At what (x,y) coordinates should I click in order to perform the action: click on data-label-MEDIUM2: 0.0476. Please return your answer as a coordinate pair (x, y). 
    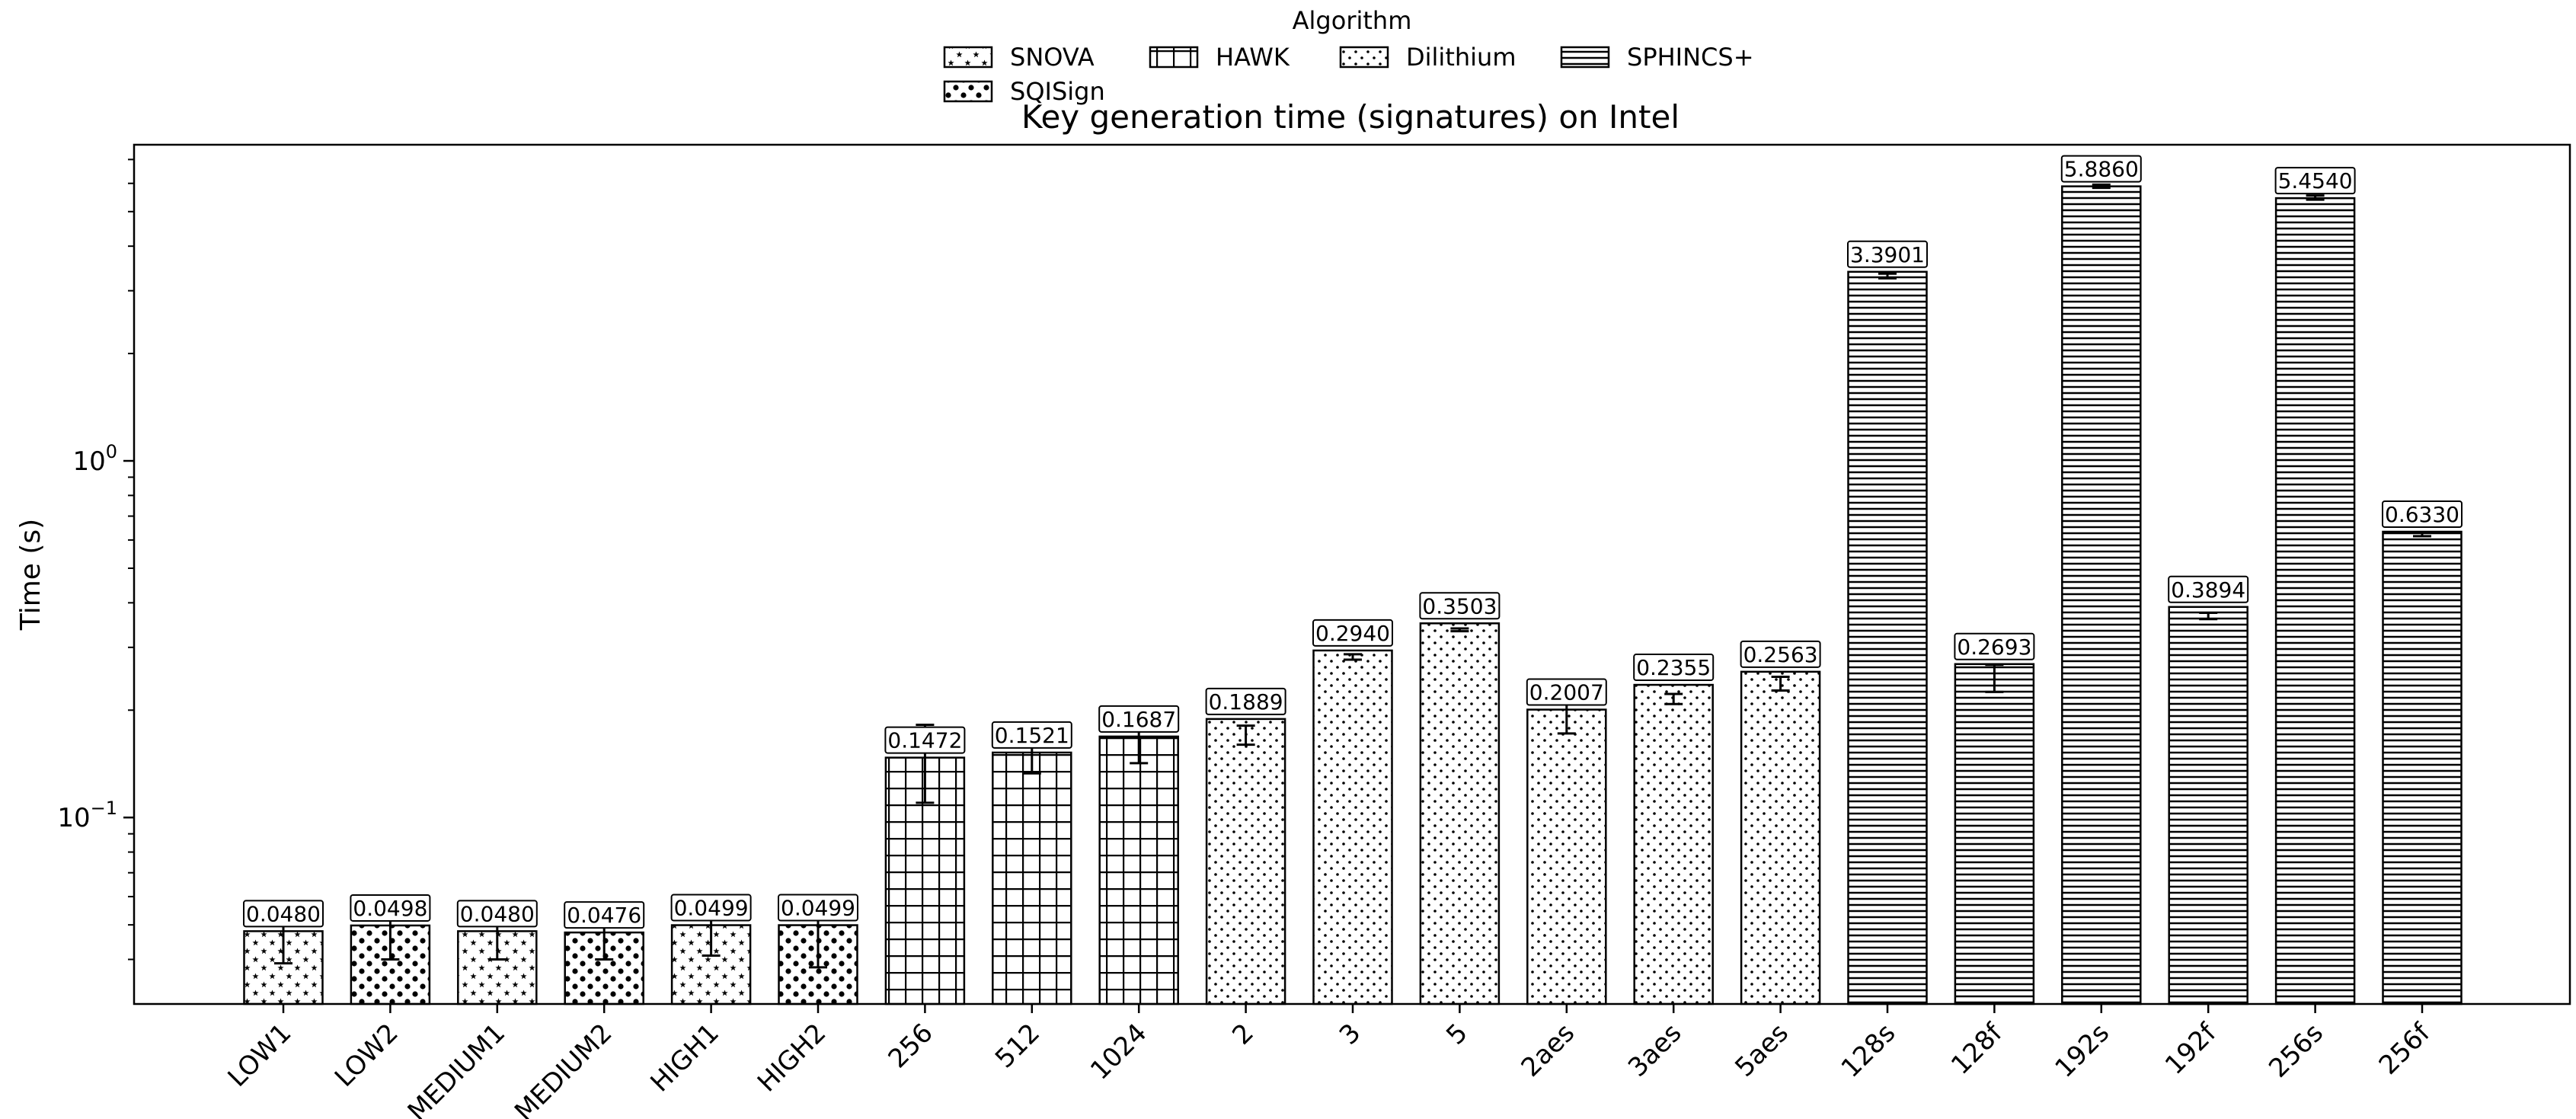
    Looking at the image, I should click on (605, 915).